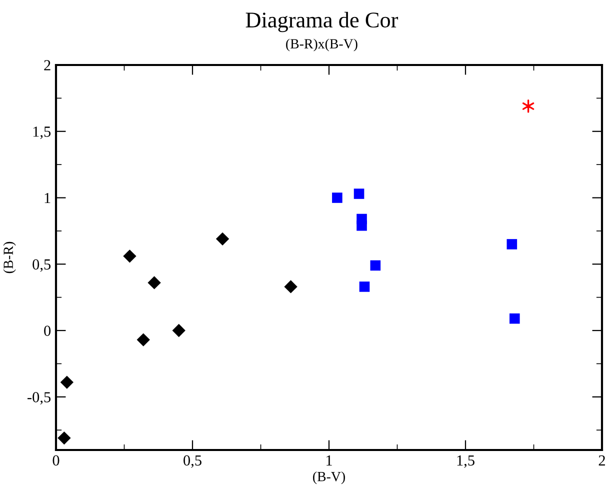 This screenshot has height=486, width=607. I want to click on y-tick-label: 0, so click(47, 331).